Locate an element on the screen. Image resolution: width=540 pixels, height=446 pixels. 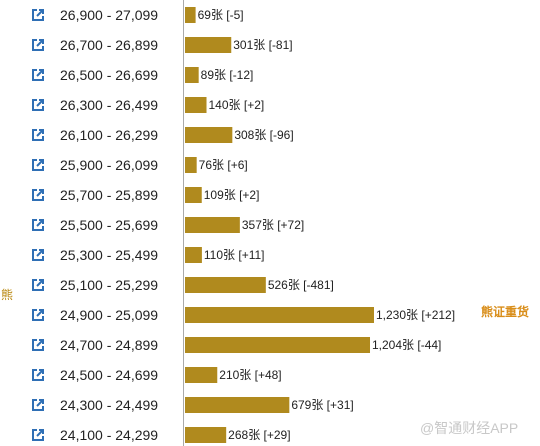
bar-row: 25,900 - 26,099 76张 [+6] is located at coordinates (140, 165).